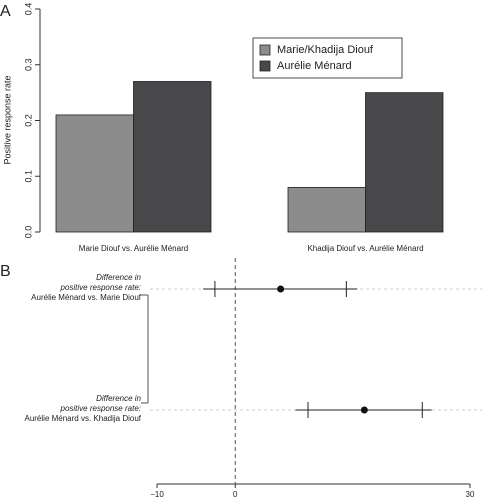  I want to click on y-tick-label: 0.1, so click(28, 176).